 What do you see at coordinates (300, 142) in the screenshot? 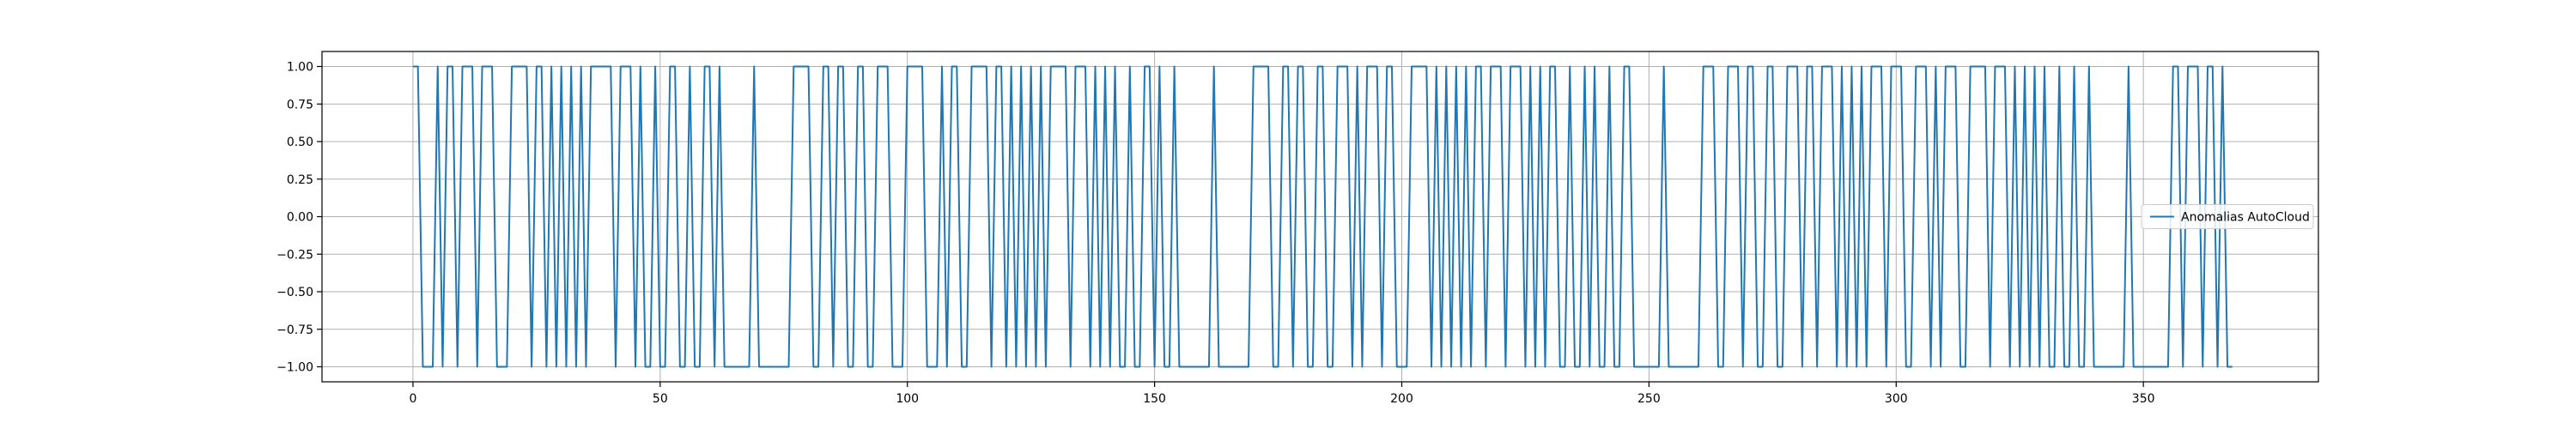
I see `y-tick-label: 0.50` at bounding box center [300, 142].